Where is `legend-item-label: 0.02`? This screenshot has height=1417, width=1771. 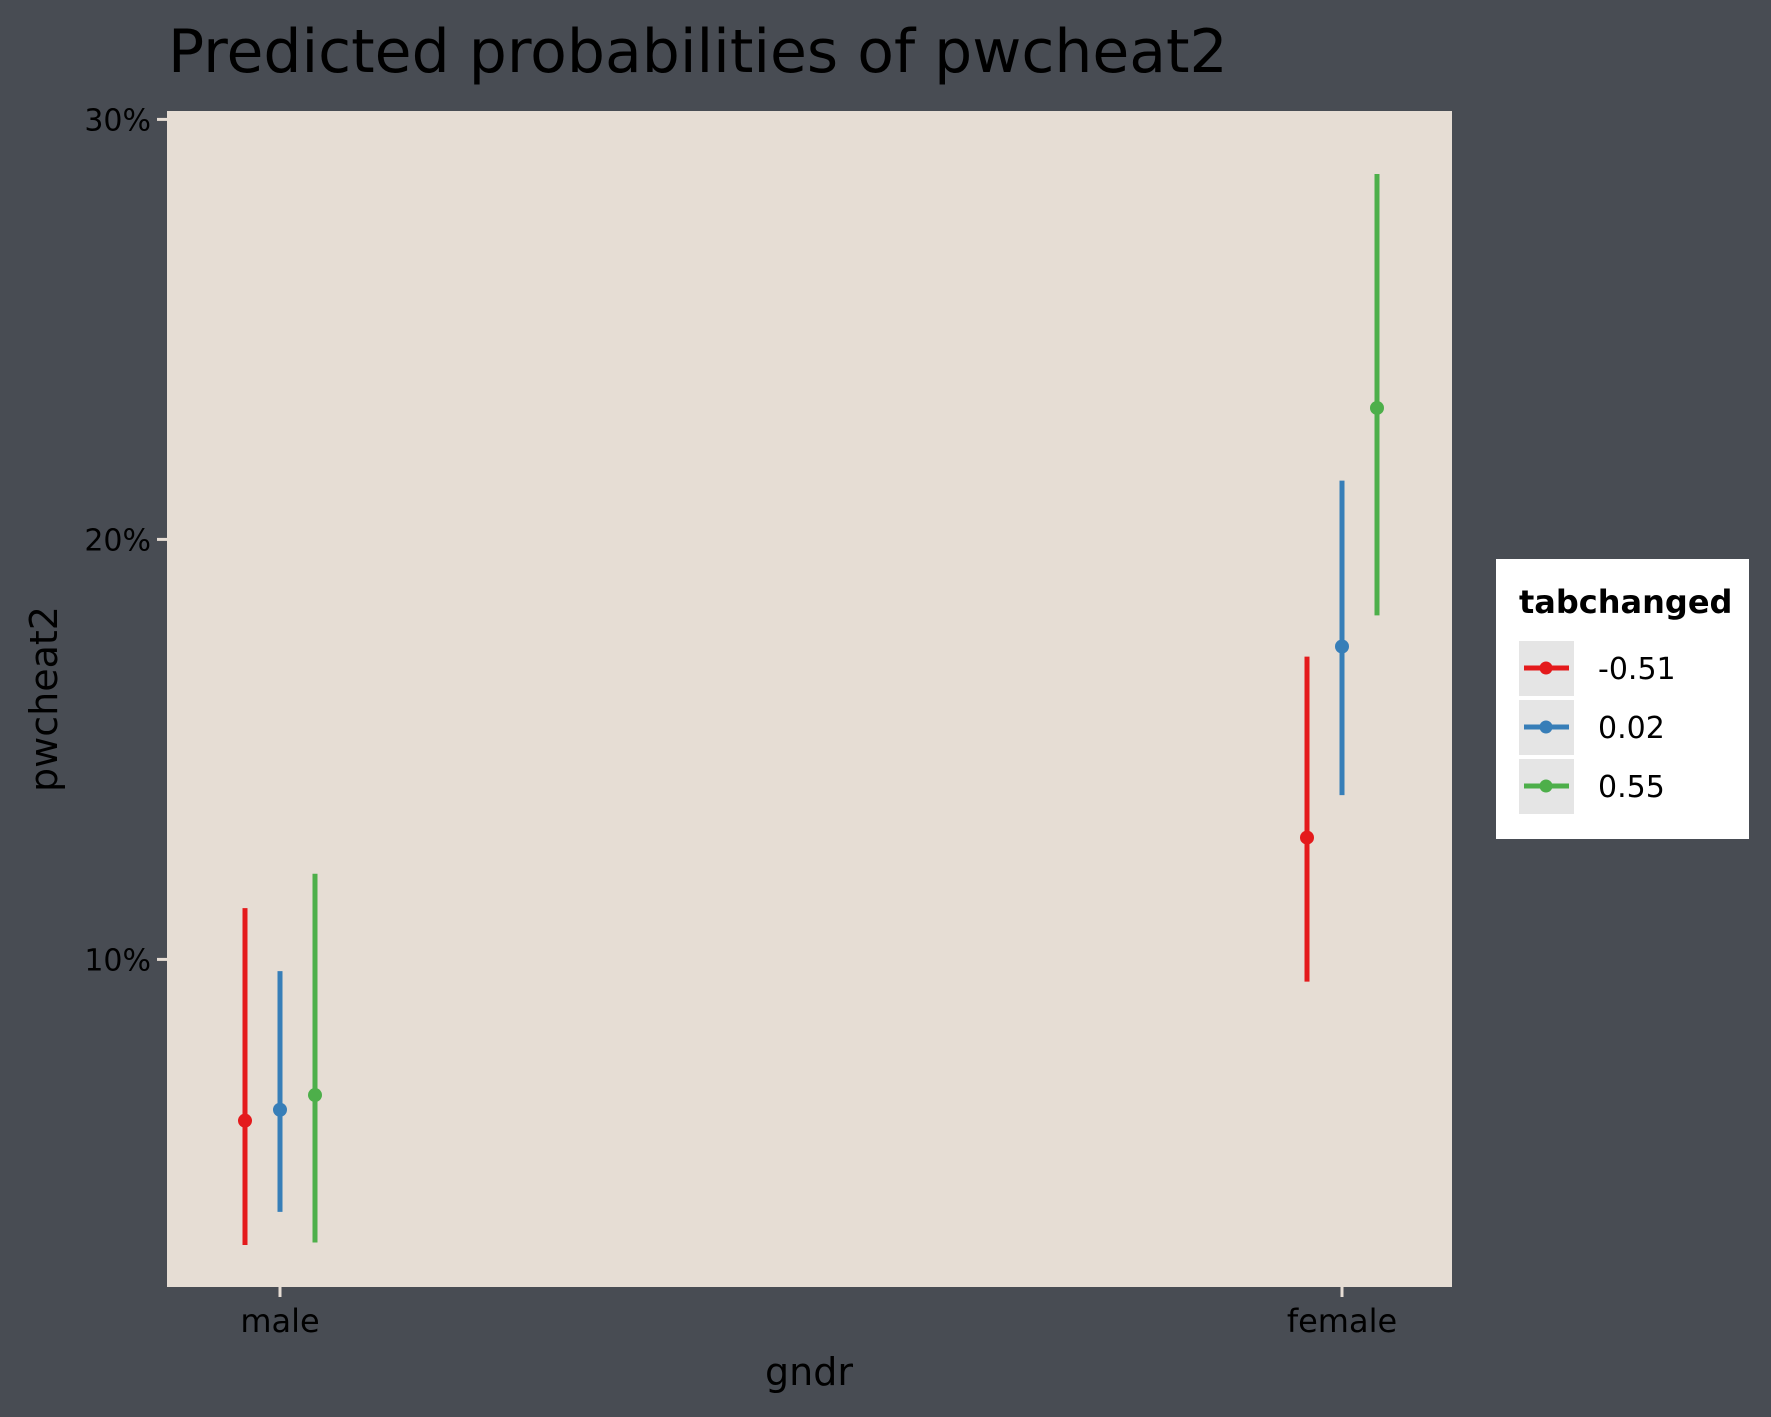
legend-item-label: 0.02 is located at coordinates (1631, 728).